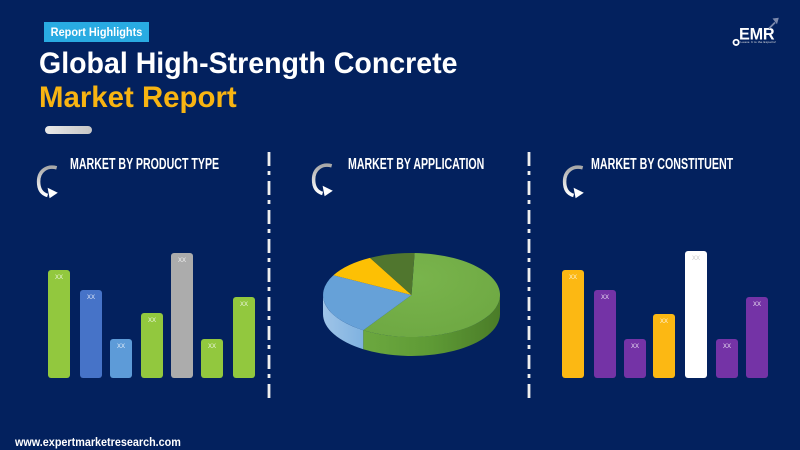 This screenshot has width=800, height=450. I want to click on svg-text: EMR, so click(757, 34).